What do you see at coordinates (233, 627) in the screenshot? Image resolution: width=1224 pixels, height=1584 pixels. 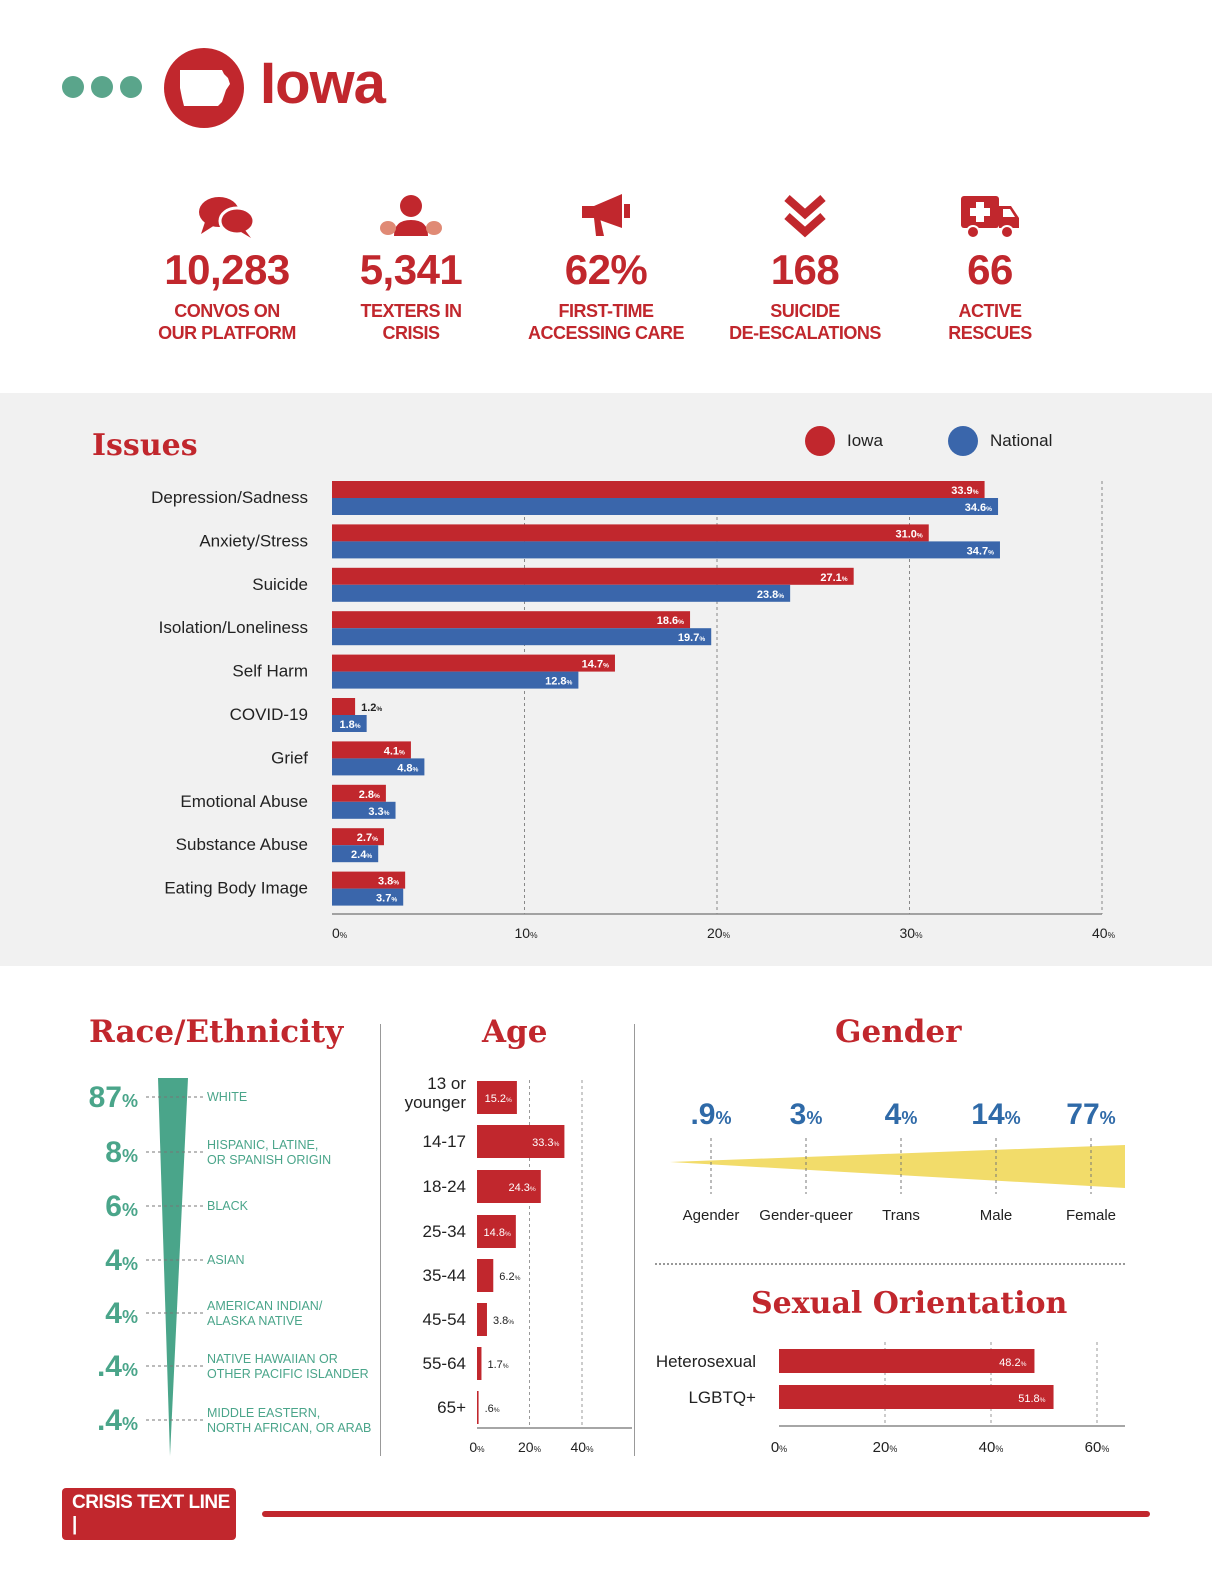 I see `category-label: Isolation/Loneliness` at bounding box center [233, 627].